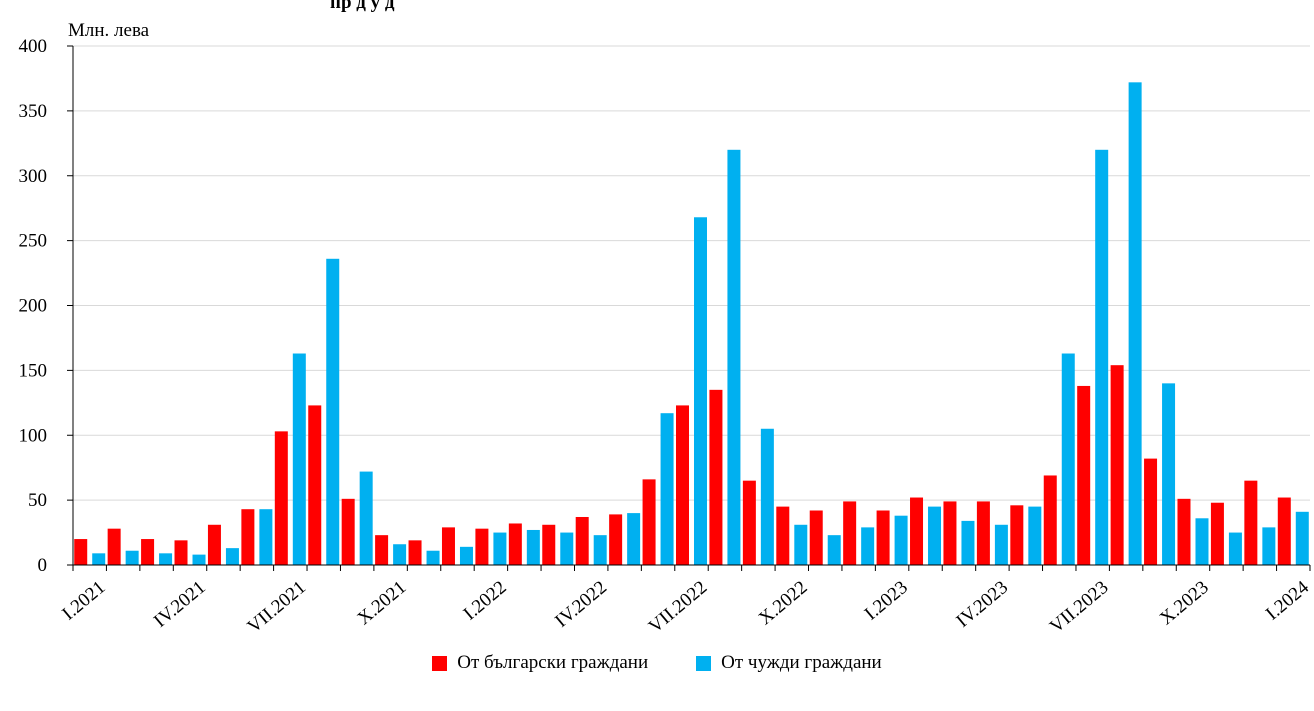 This screenshot has width=1314, height=711. What do you see at coordinates (33, 306) in the screenshot?
I see `y-tick-label: 200` at bounding box center [33, 306].